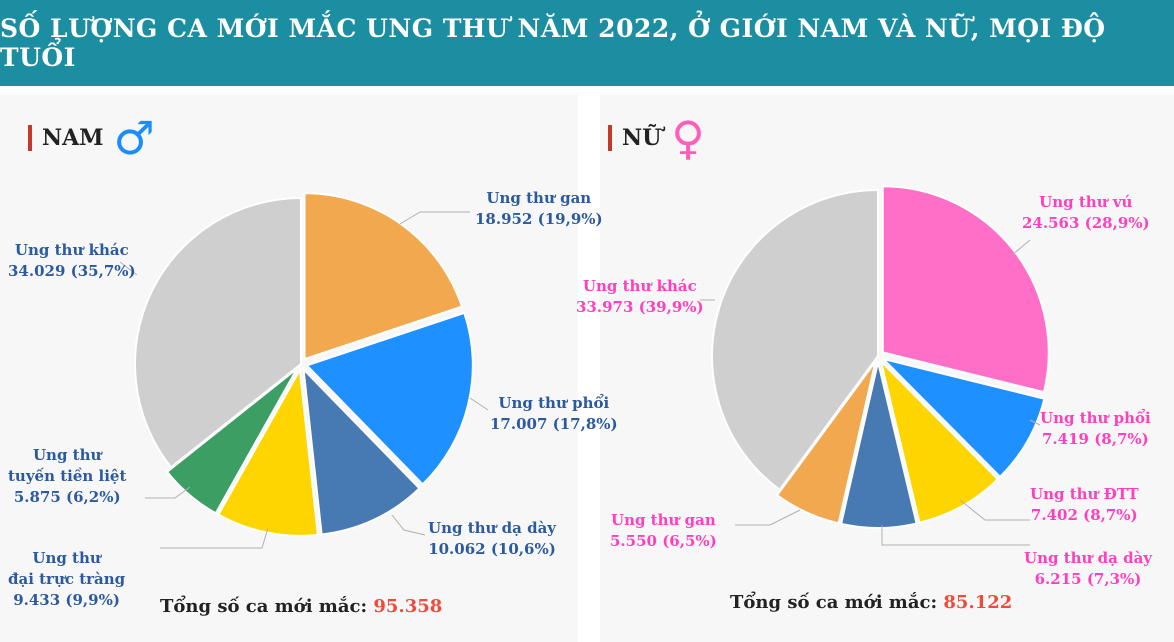 The image size is (1174, 642). I want to click on slice-label-dai-truc-trang: Ung thư đại trực tràng 9.433 (9,9%), so click(67, 579).